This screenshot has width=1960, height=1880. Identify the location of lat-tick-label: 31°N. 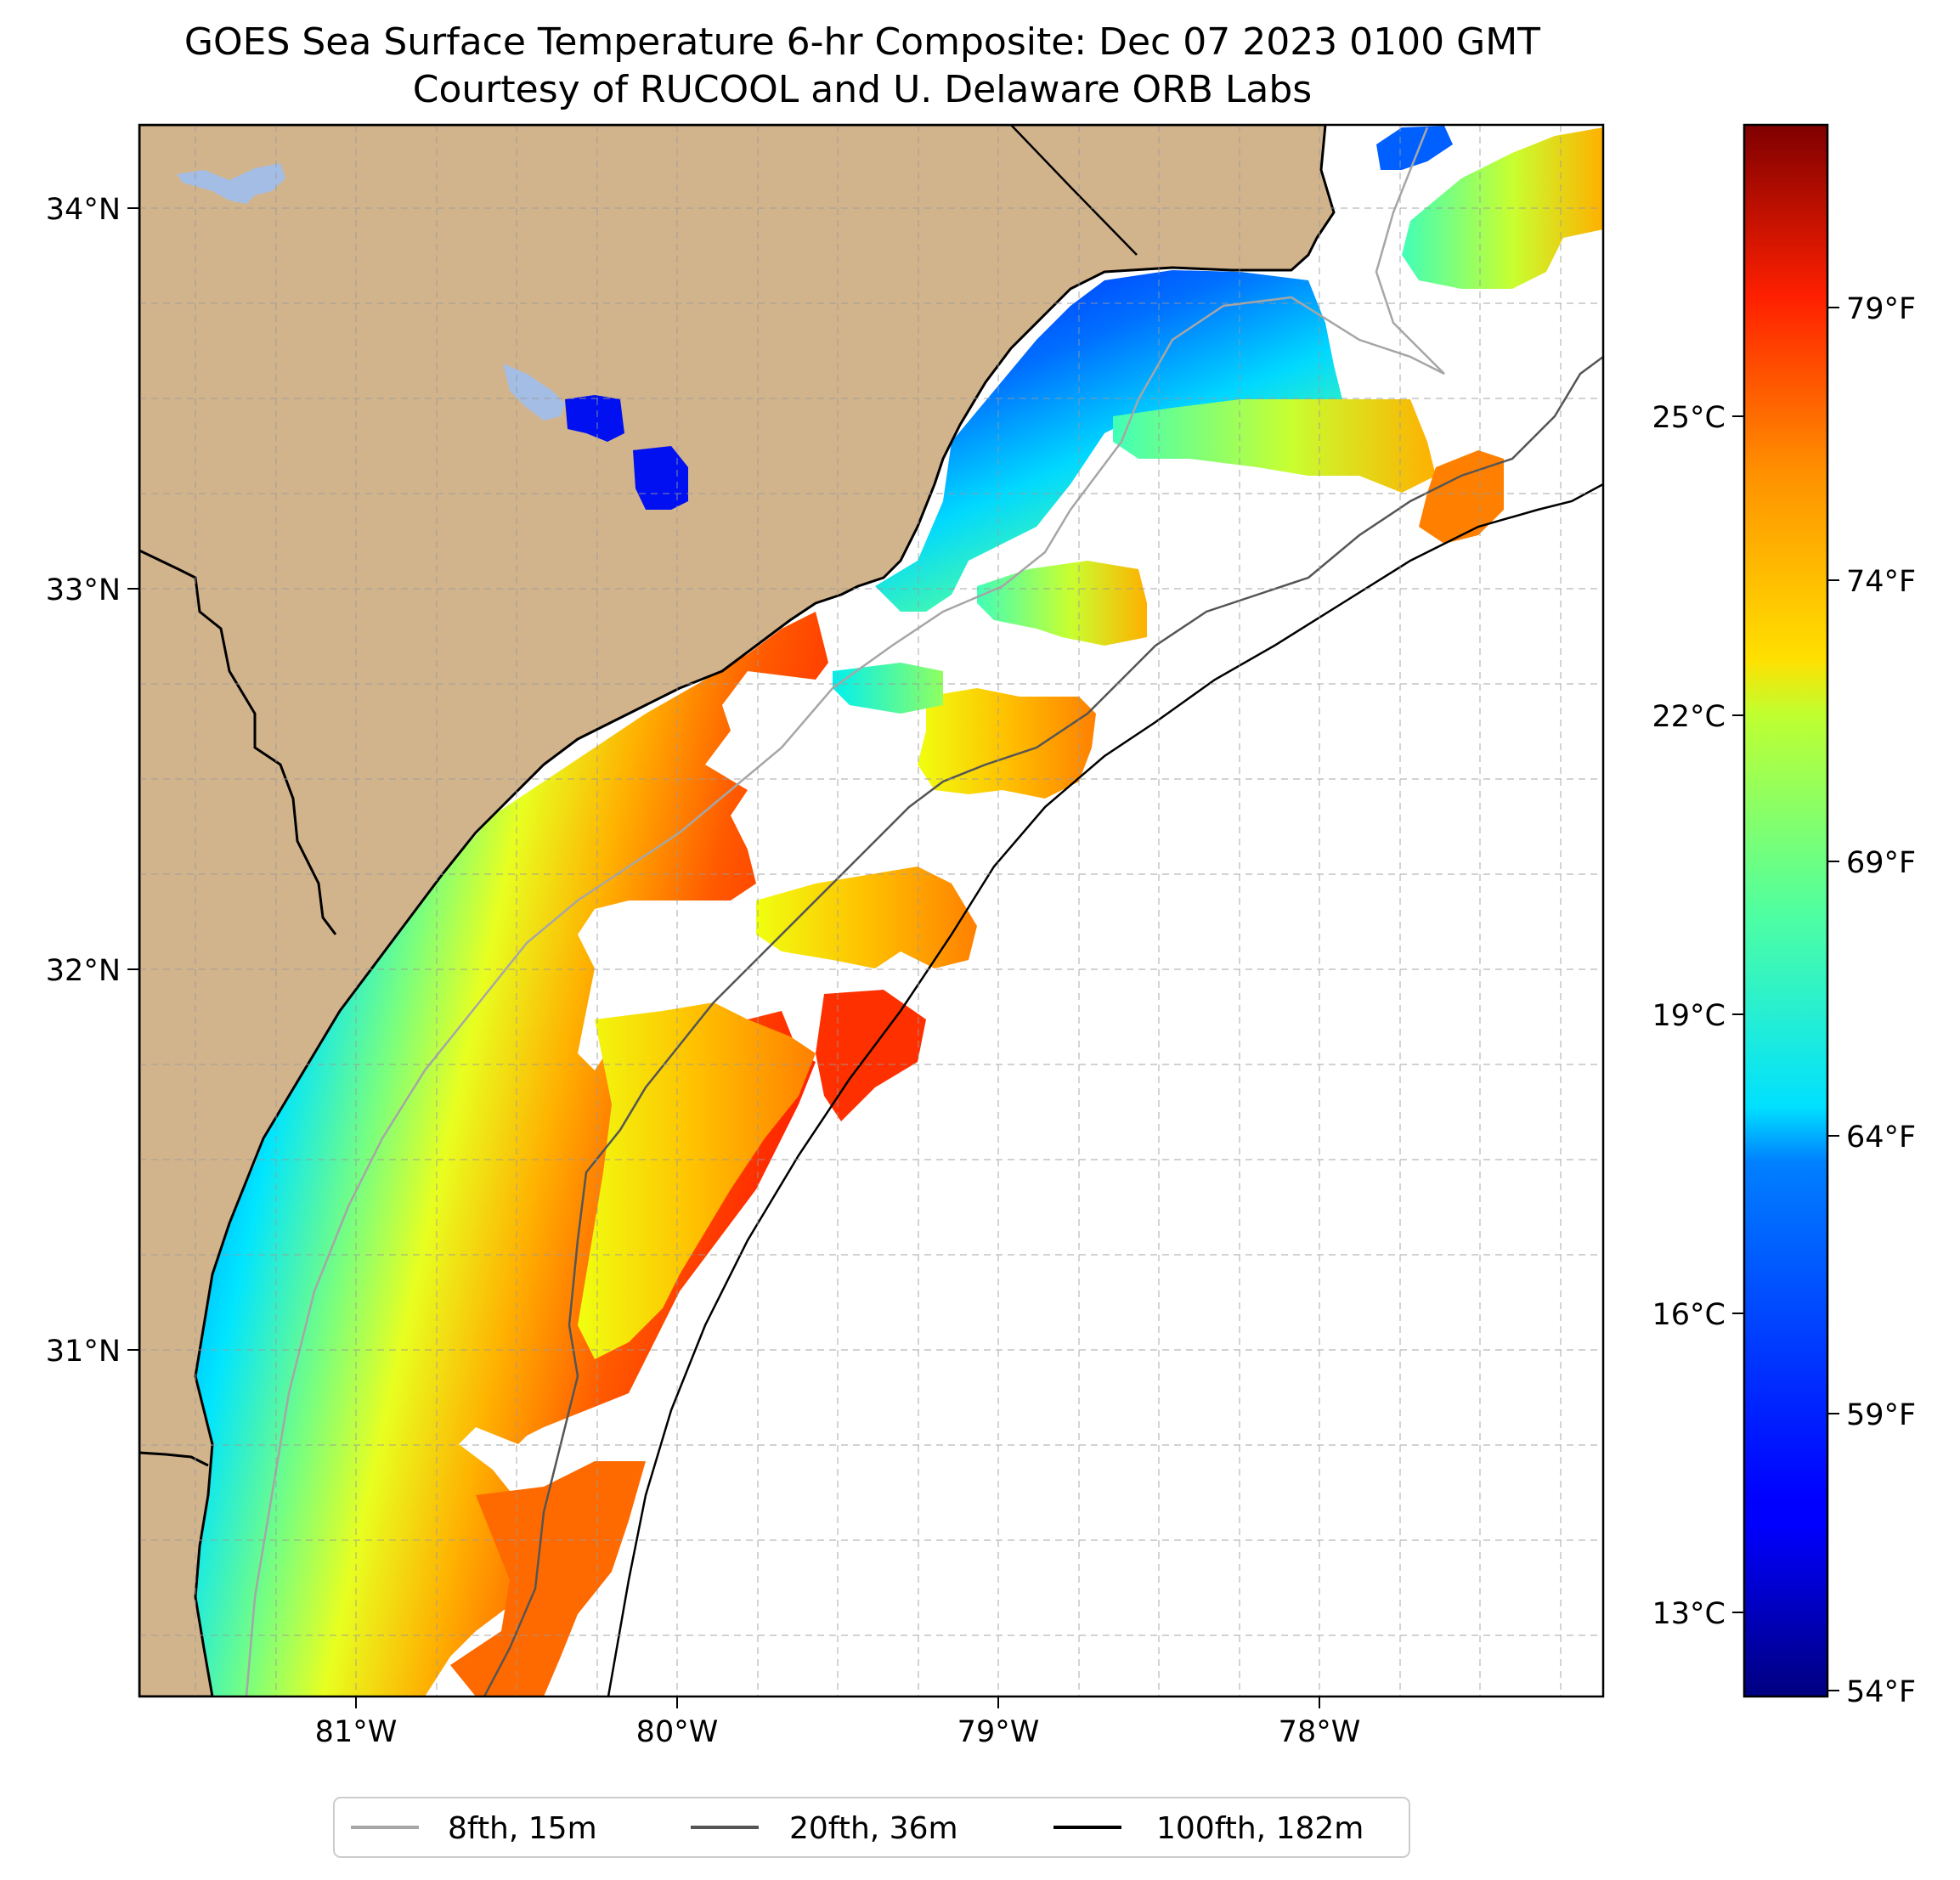
(84, 1352).